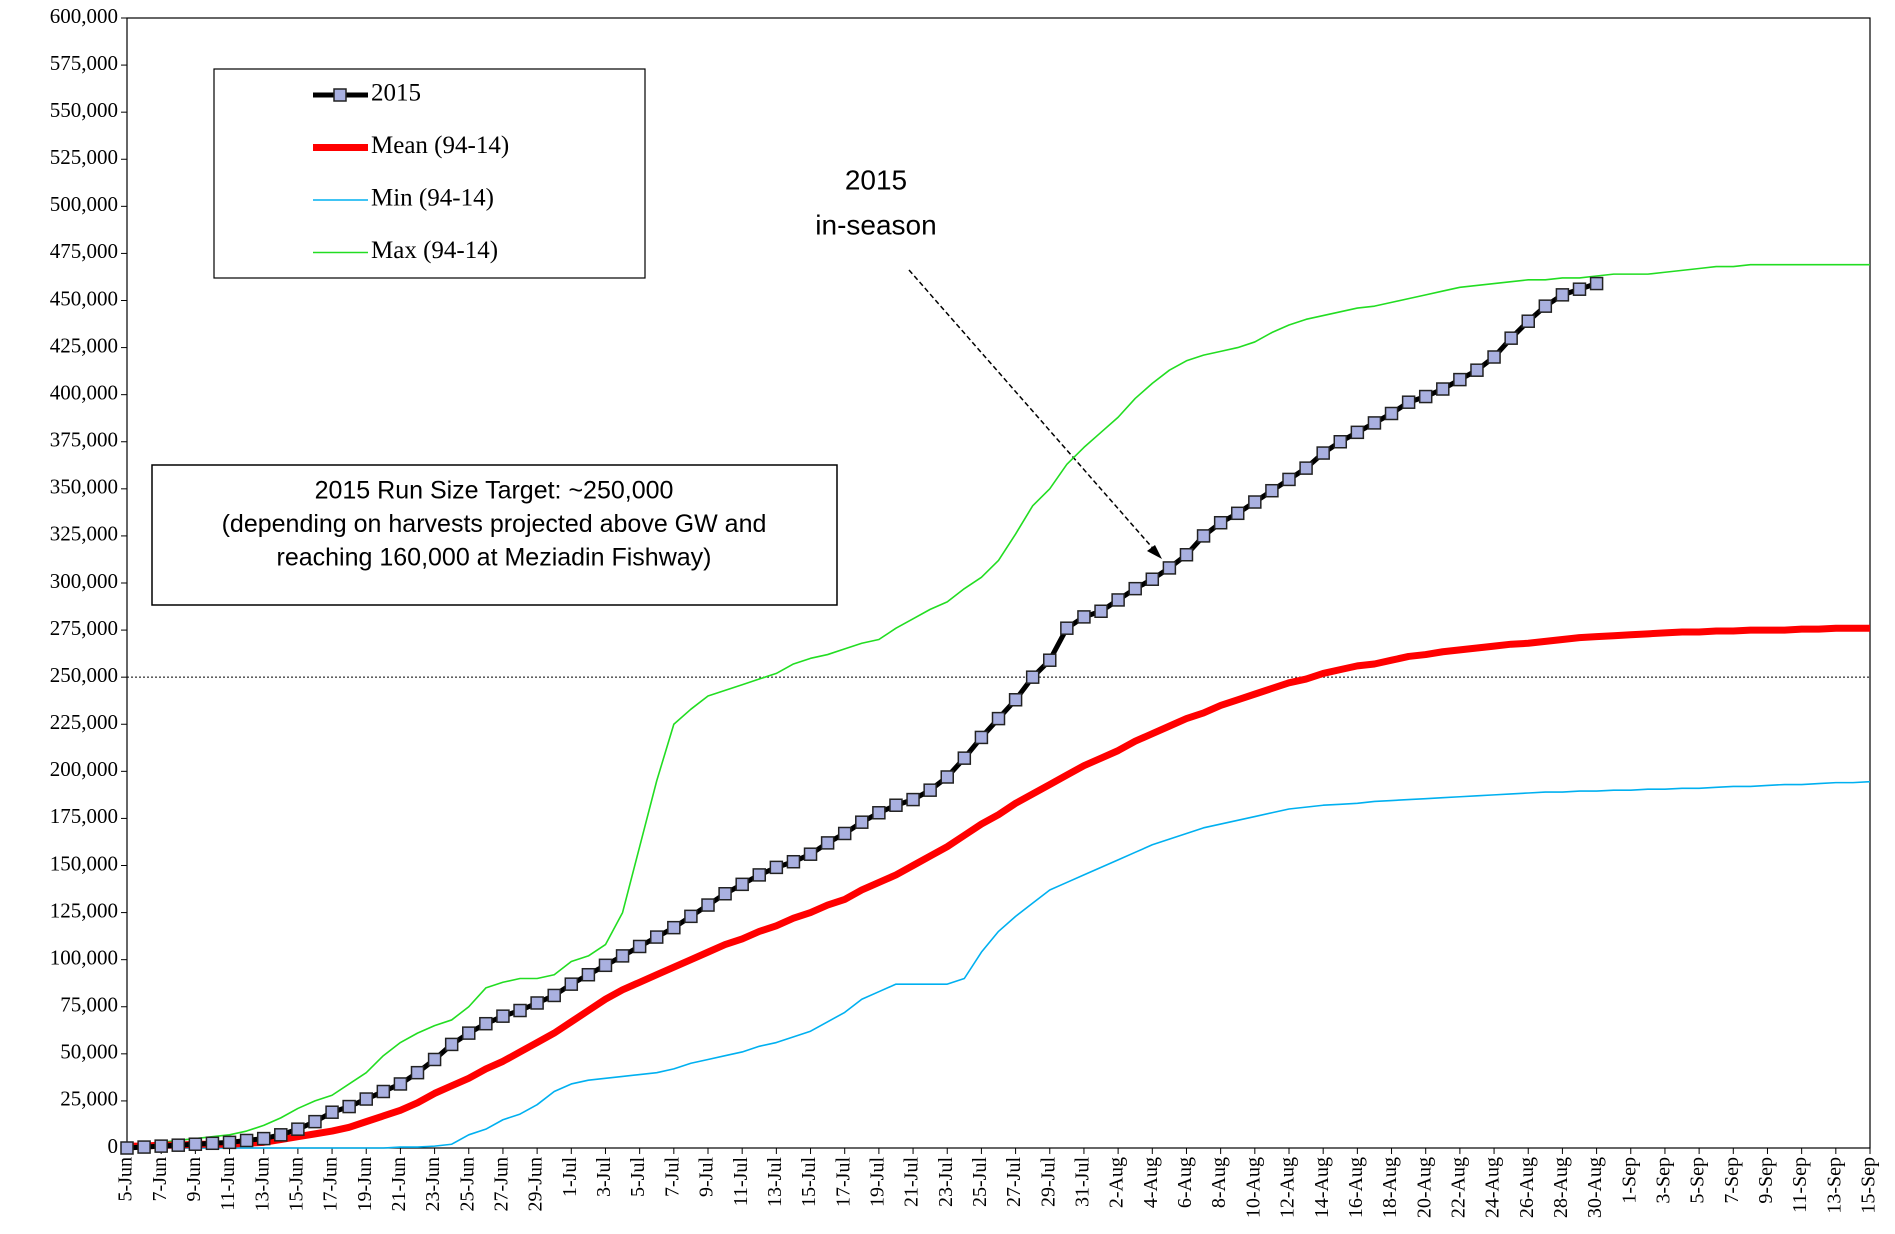  Describe the element at coordinates (432, 198) in the screenshot. I see `legend-label: Min (94-14)` at that location.